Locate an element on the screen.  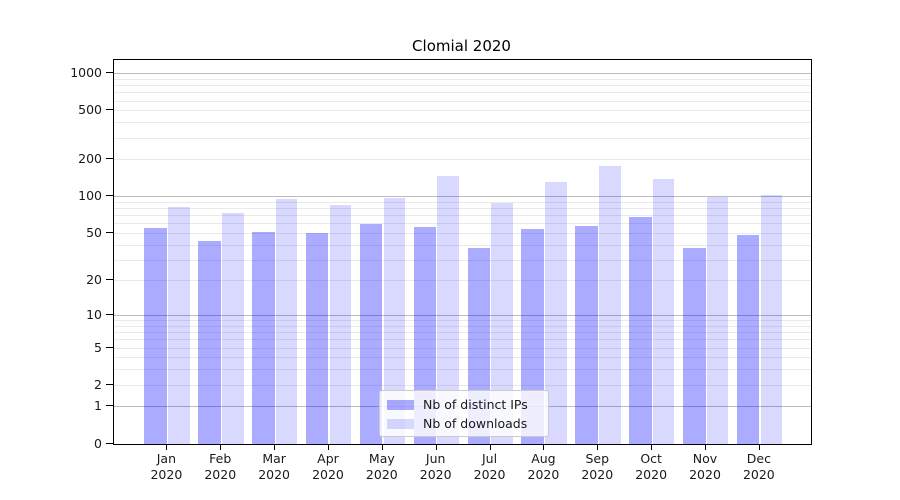
x-tick-label: Jun 2020 is located at coordinates (435, 466).